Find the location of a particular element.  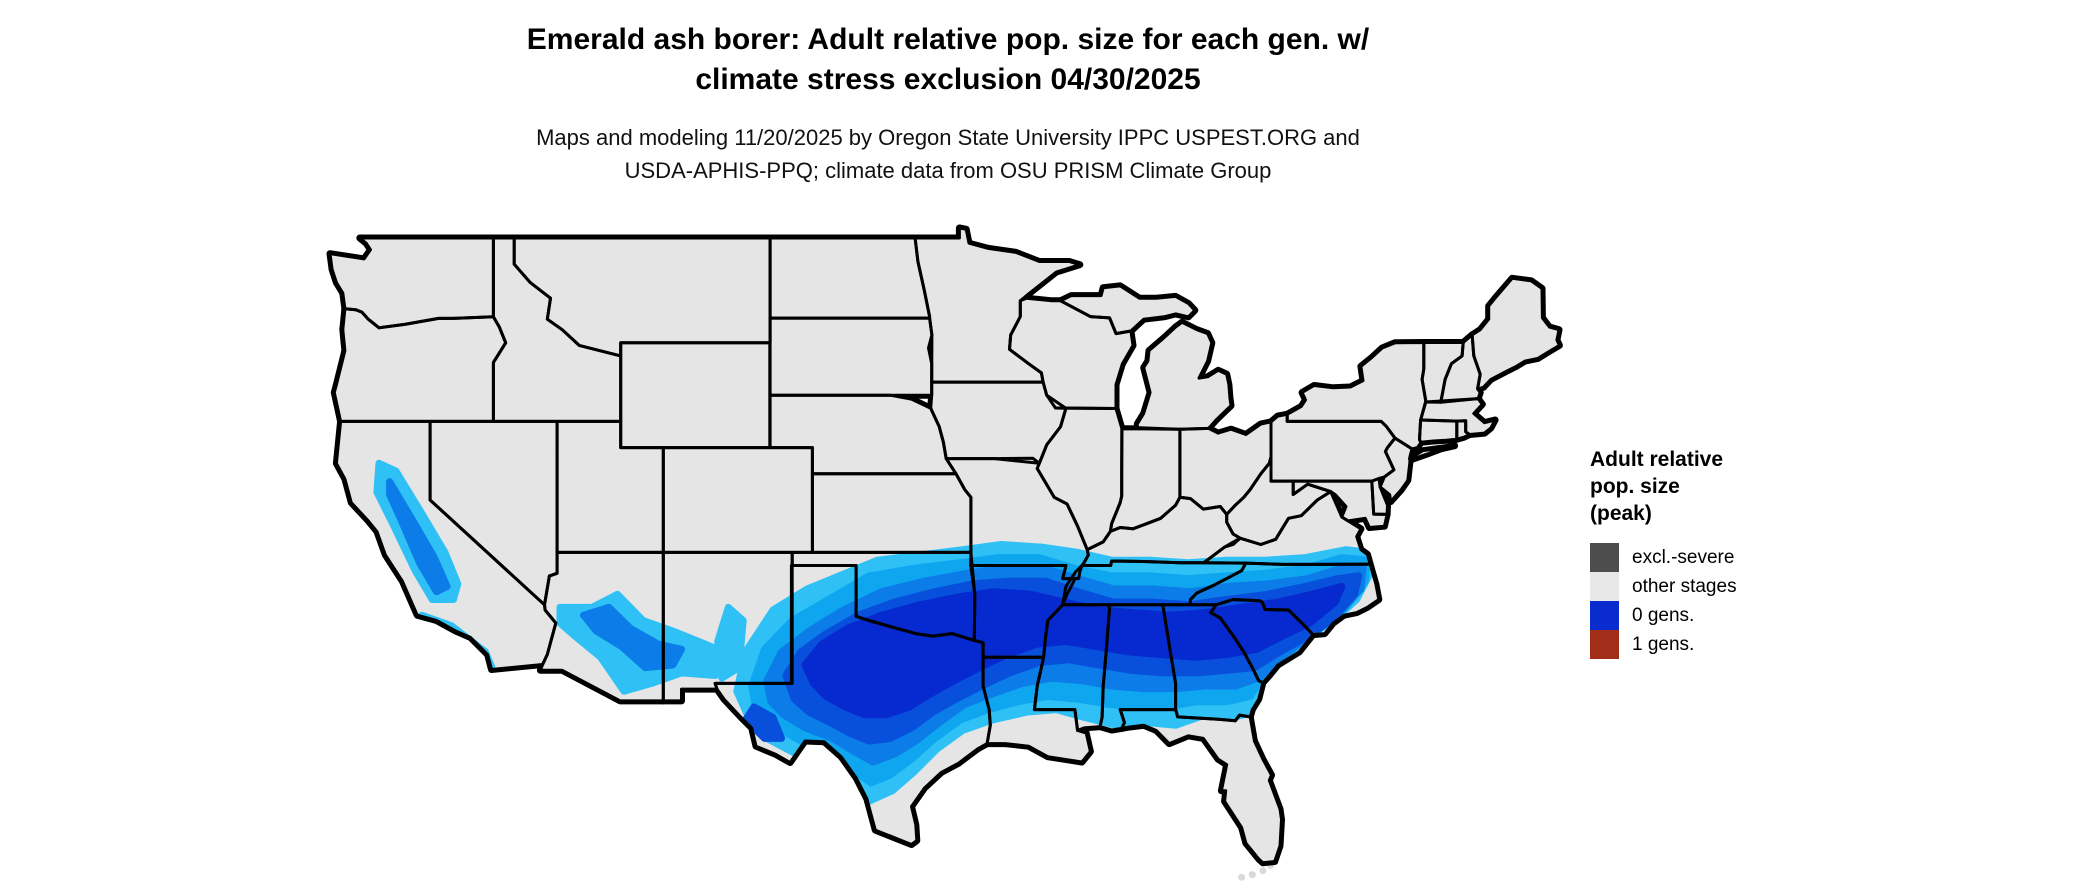

legend-item-label: excl.-severe is located at coordinates (1683, 557).